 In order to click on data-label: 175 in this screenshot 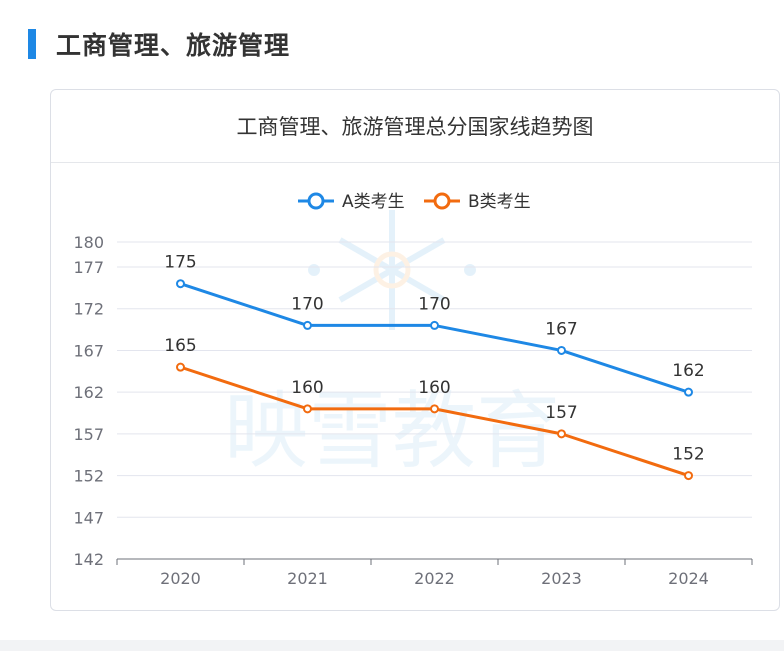, I will do `click(180, 263)`.